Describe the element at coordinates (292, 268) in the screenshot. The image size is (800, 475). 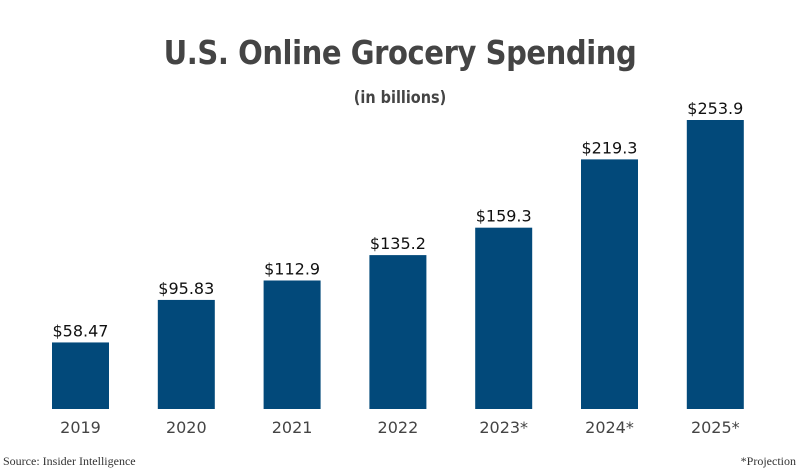
I see `data-label: $112.9` at that location.